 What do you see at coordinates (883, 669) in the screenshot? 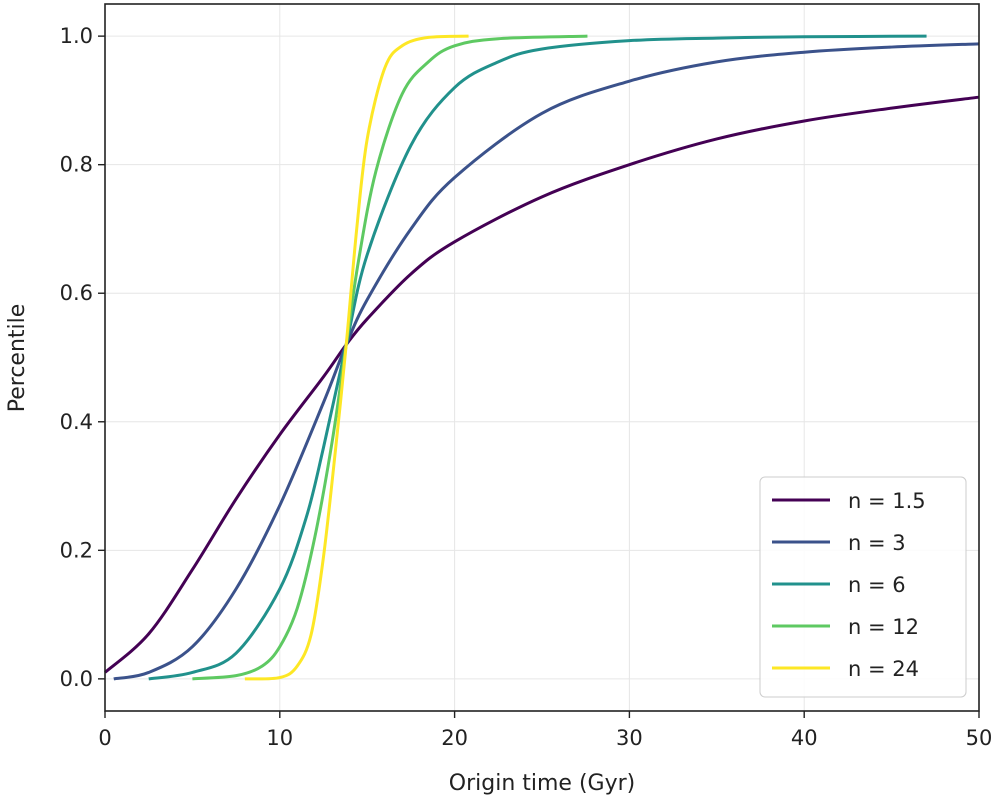
I see `legend-label: n = 24` at bounding box center [883, 669].